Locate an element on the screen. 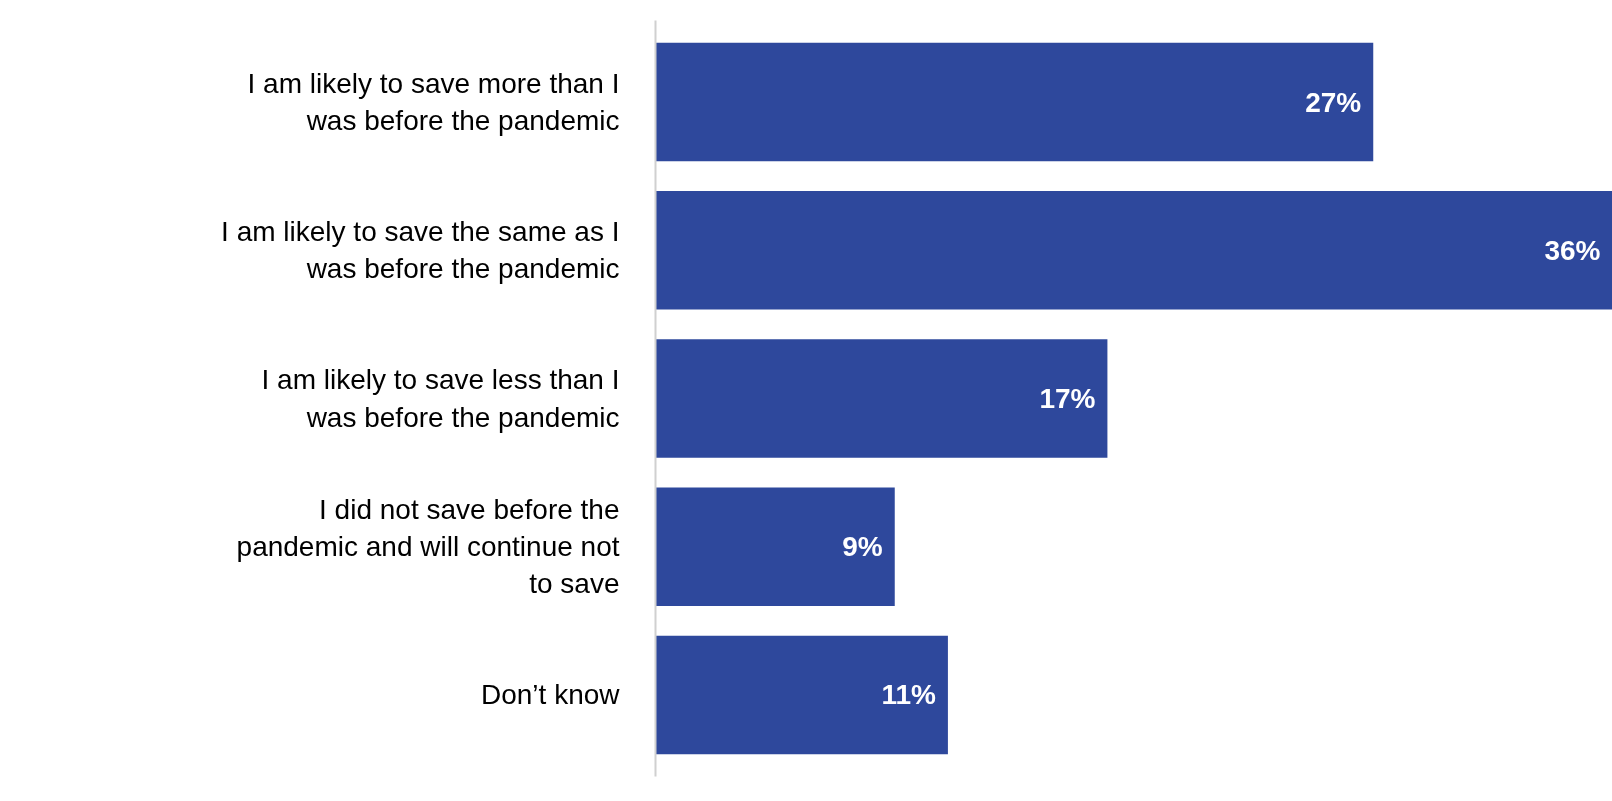 The width and height of the screenshot is (1612, 801). data-label: 11% is located at coordinates (909, 695).